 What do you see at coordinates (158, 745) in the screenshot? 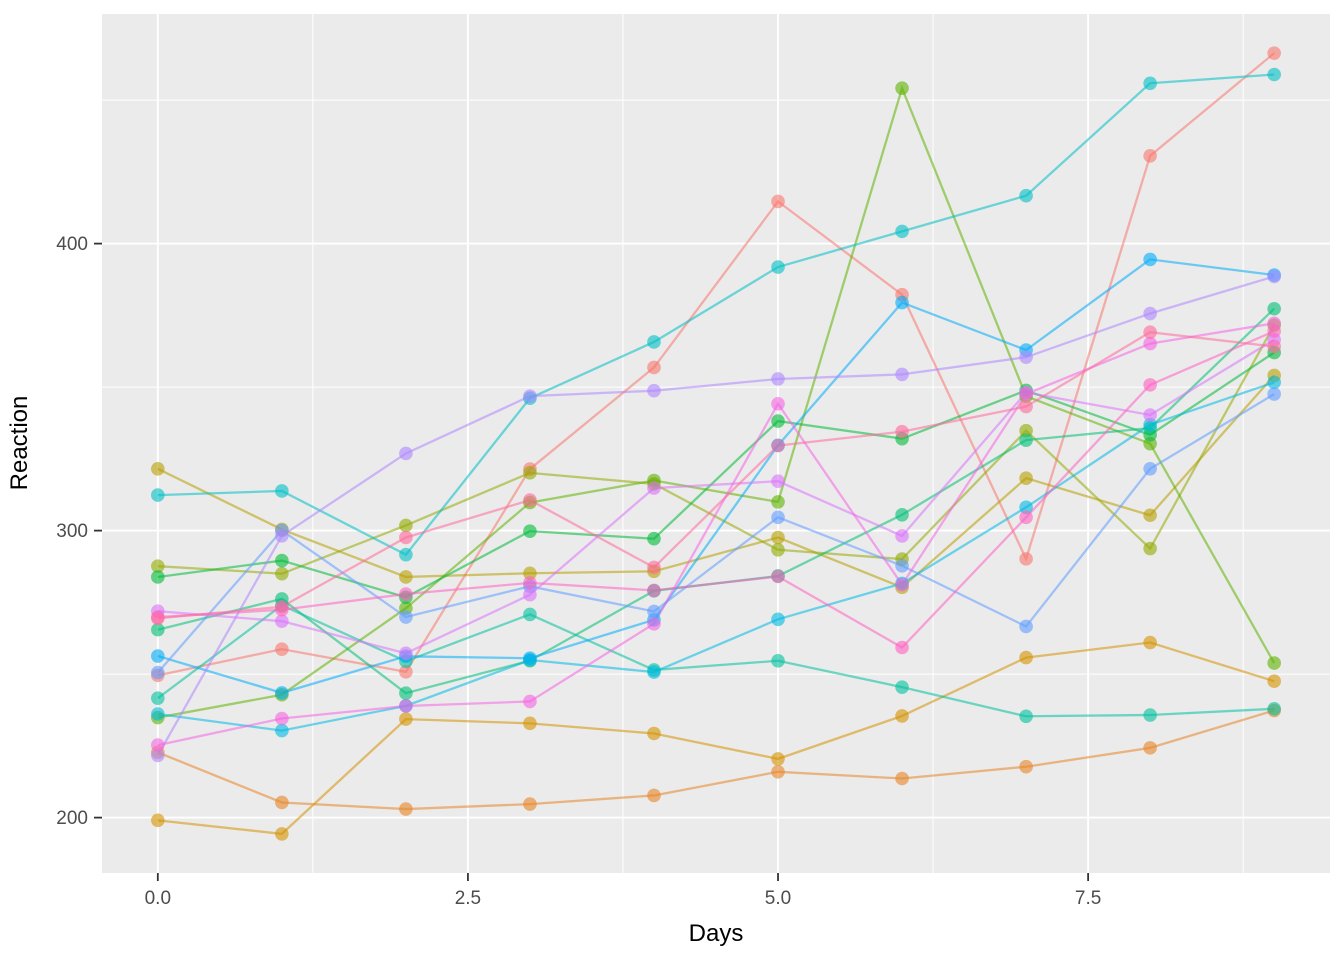
I see `data-point-370-day0` at bounding box center [158, 745].